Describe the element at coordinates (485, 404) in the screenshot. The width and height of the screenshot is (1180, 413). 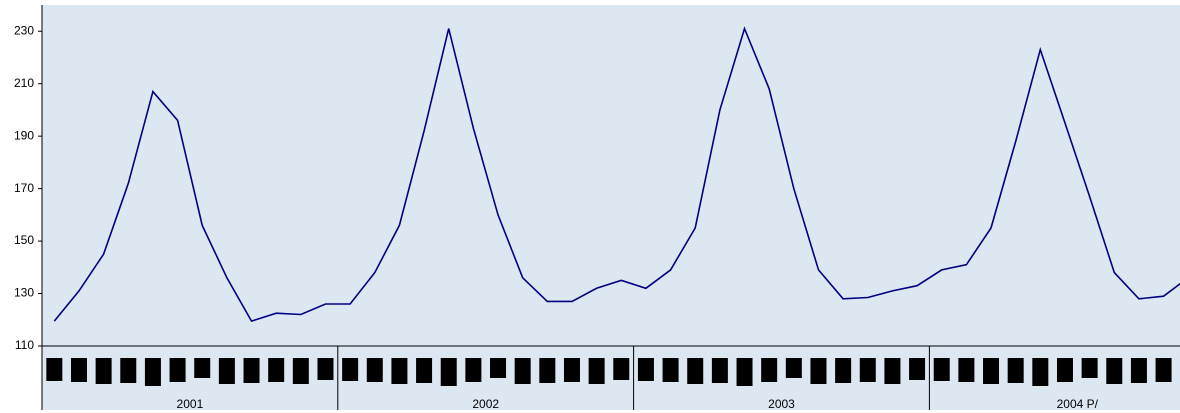
I see `year-label: 2002` at that location.